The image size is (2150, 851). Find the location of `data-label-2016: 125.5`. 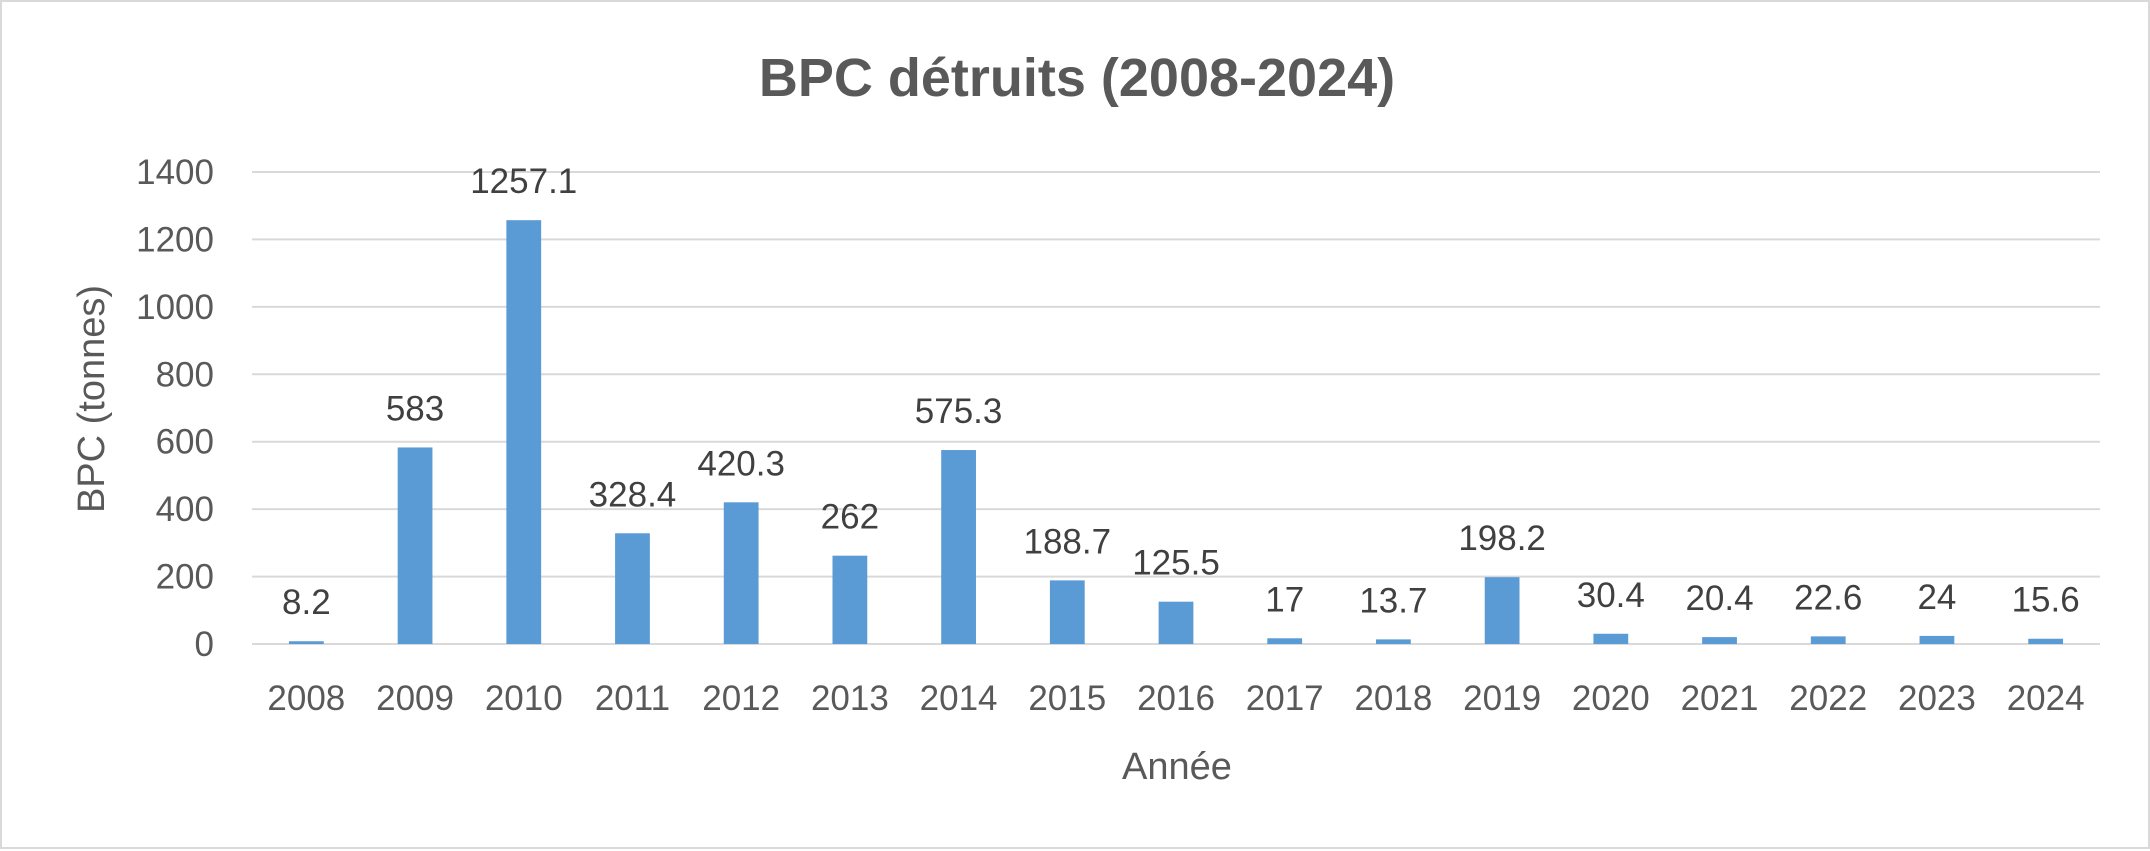

data-label-2016: 125.5 is located at coordinates (1176, 563).